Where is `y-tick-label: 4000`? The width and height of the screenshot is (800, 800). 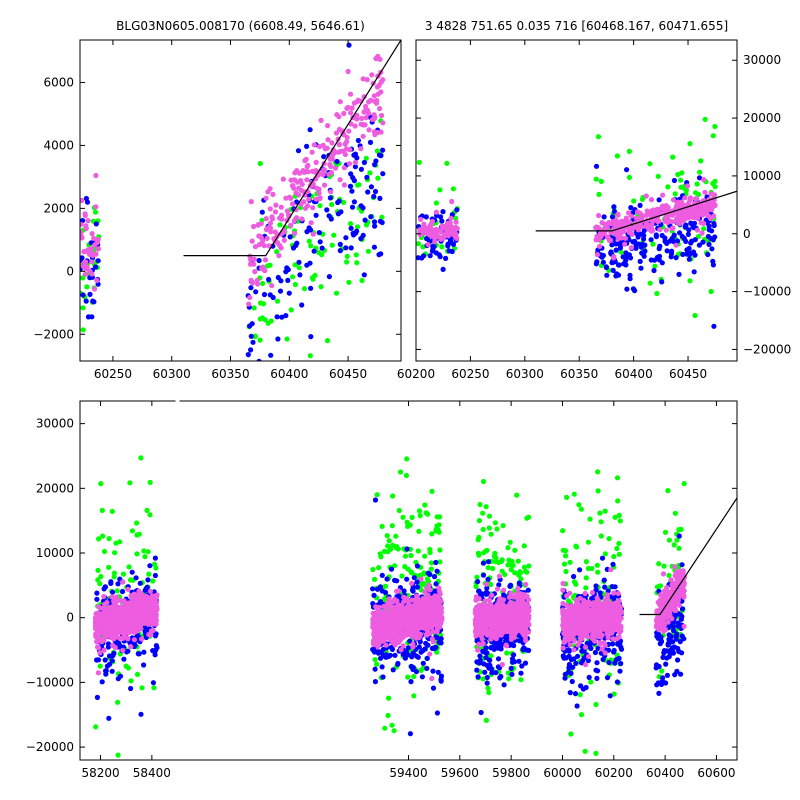
y-tick-label: 4000 is located at coordinates (58, 145).